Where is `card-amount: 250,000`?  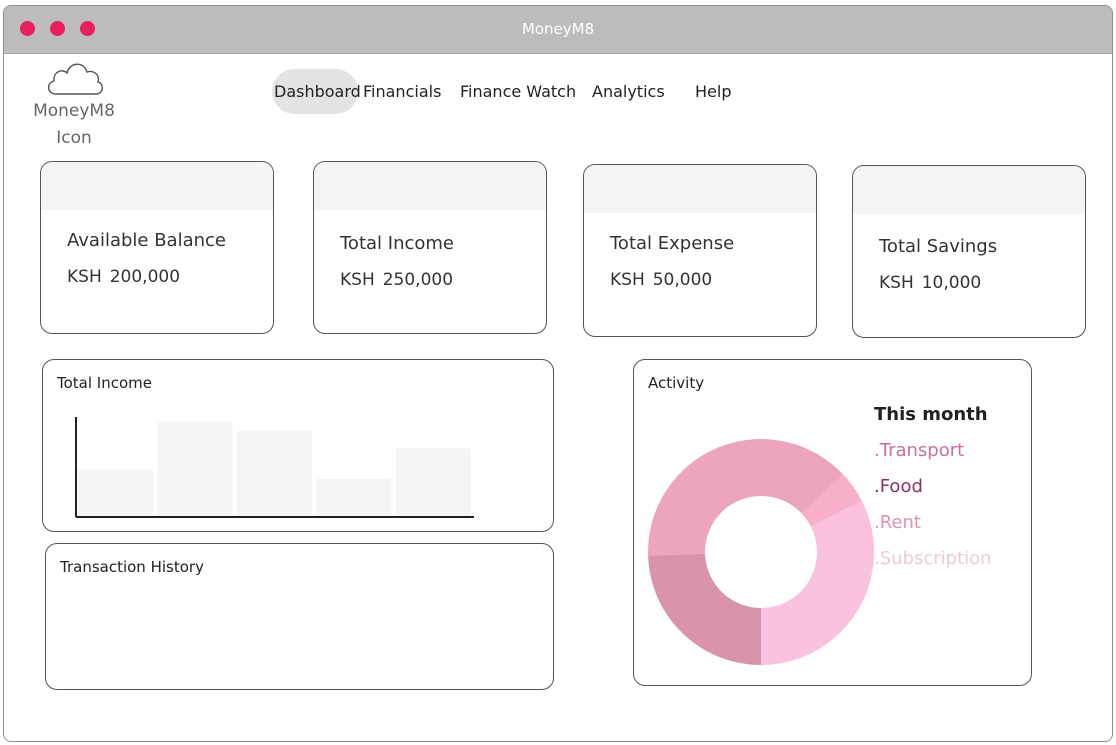 card-amount: 250,000 is located at coordinates (418, 280).